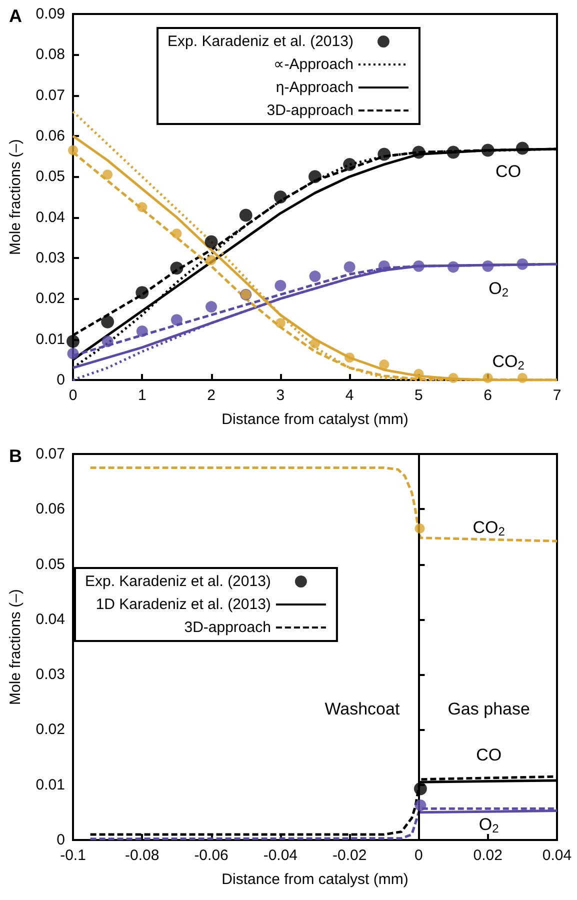  What do you see at coordinates (142, 395) in the screenshot?
I see `x-tick-label: 1` at bounding box center [142, 395].